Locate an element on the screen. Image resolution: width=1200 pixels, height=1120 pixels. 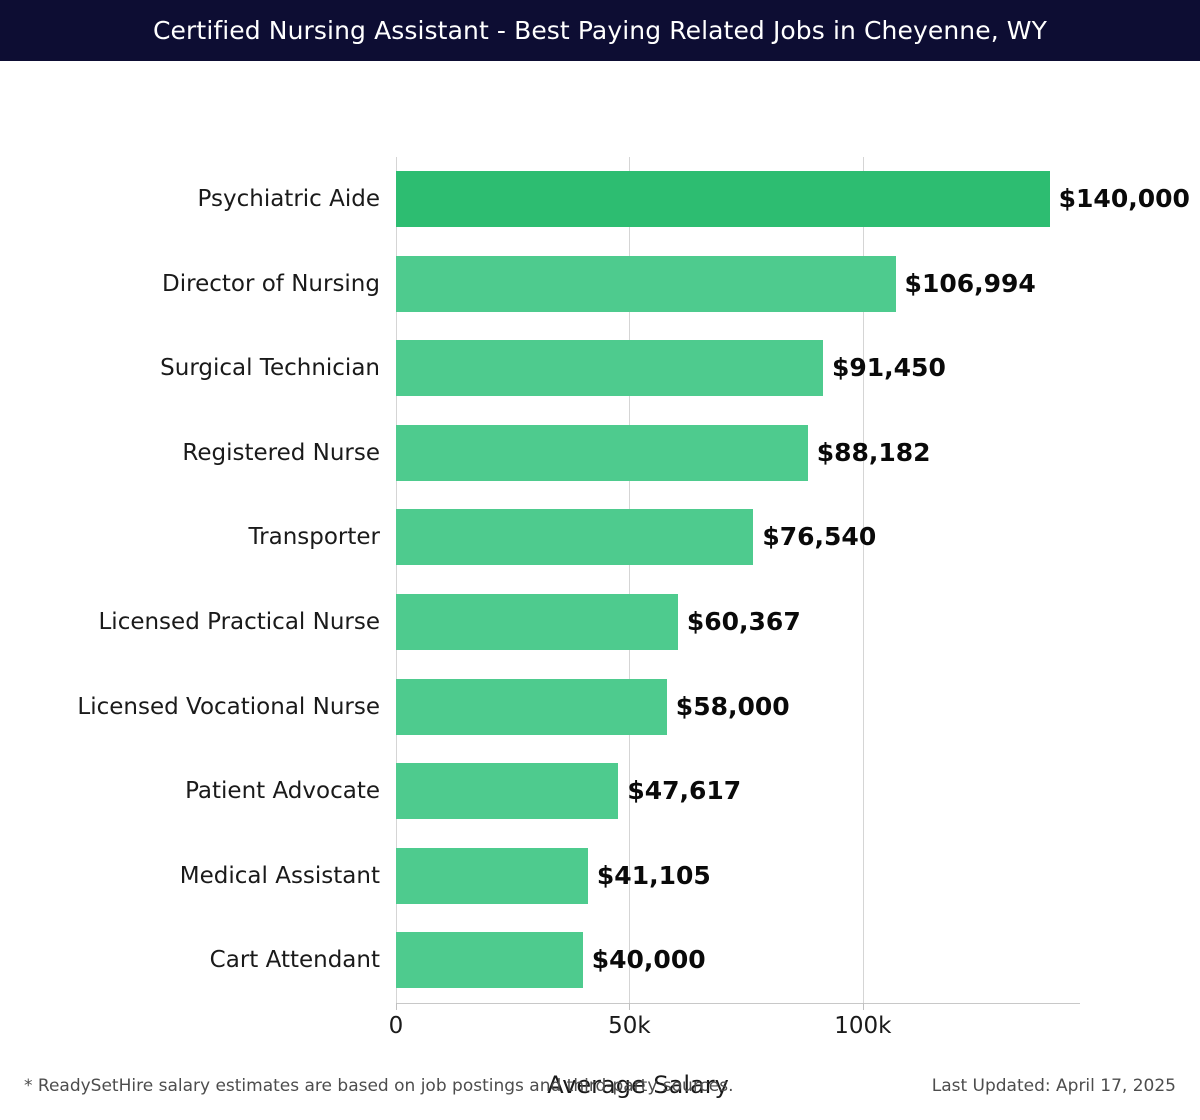
bar-row: Medical Assistant $41,105 is located at coordinates (630, 876).